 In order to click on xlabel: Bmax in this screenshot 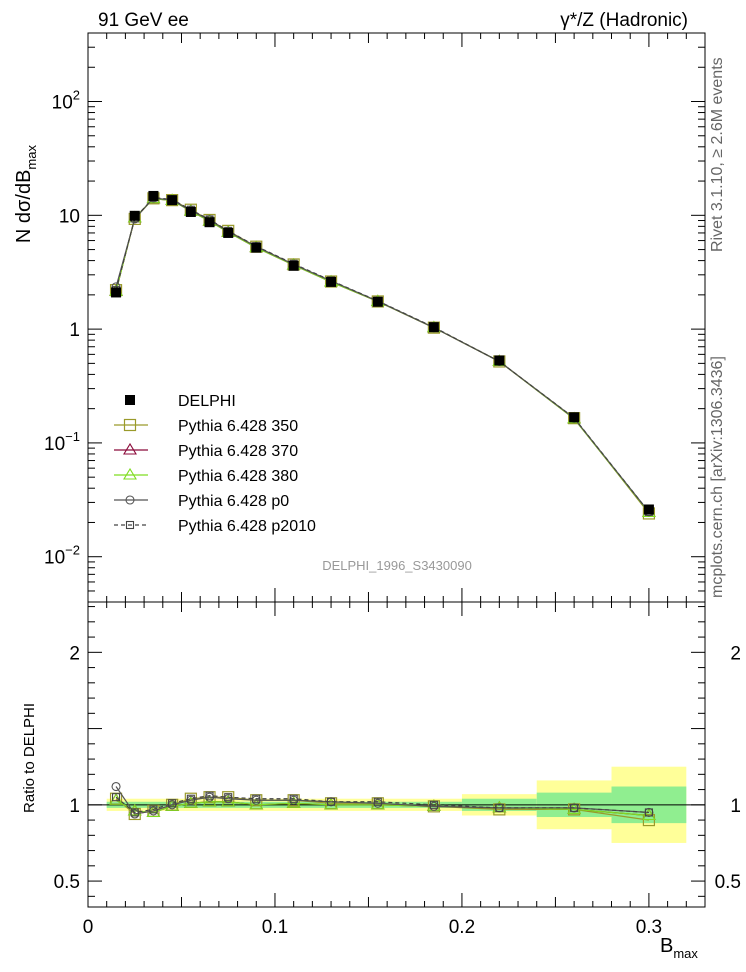, I will do `click(679, 948)`.